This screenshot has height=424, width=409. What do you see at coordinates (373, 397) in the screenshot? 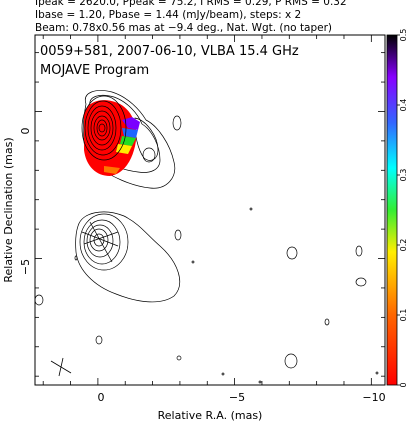
I see `x-tick-label-2: −10` at bounding box center [373, 397].